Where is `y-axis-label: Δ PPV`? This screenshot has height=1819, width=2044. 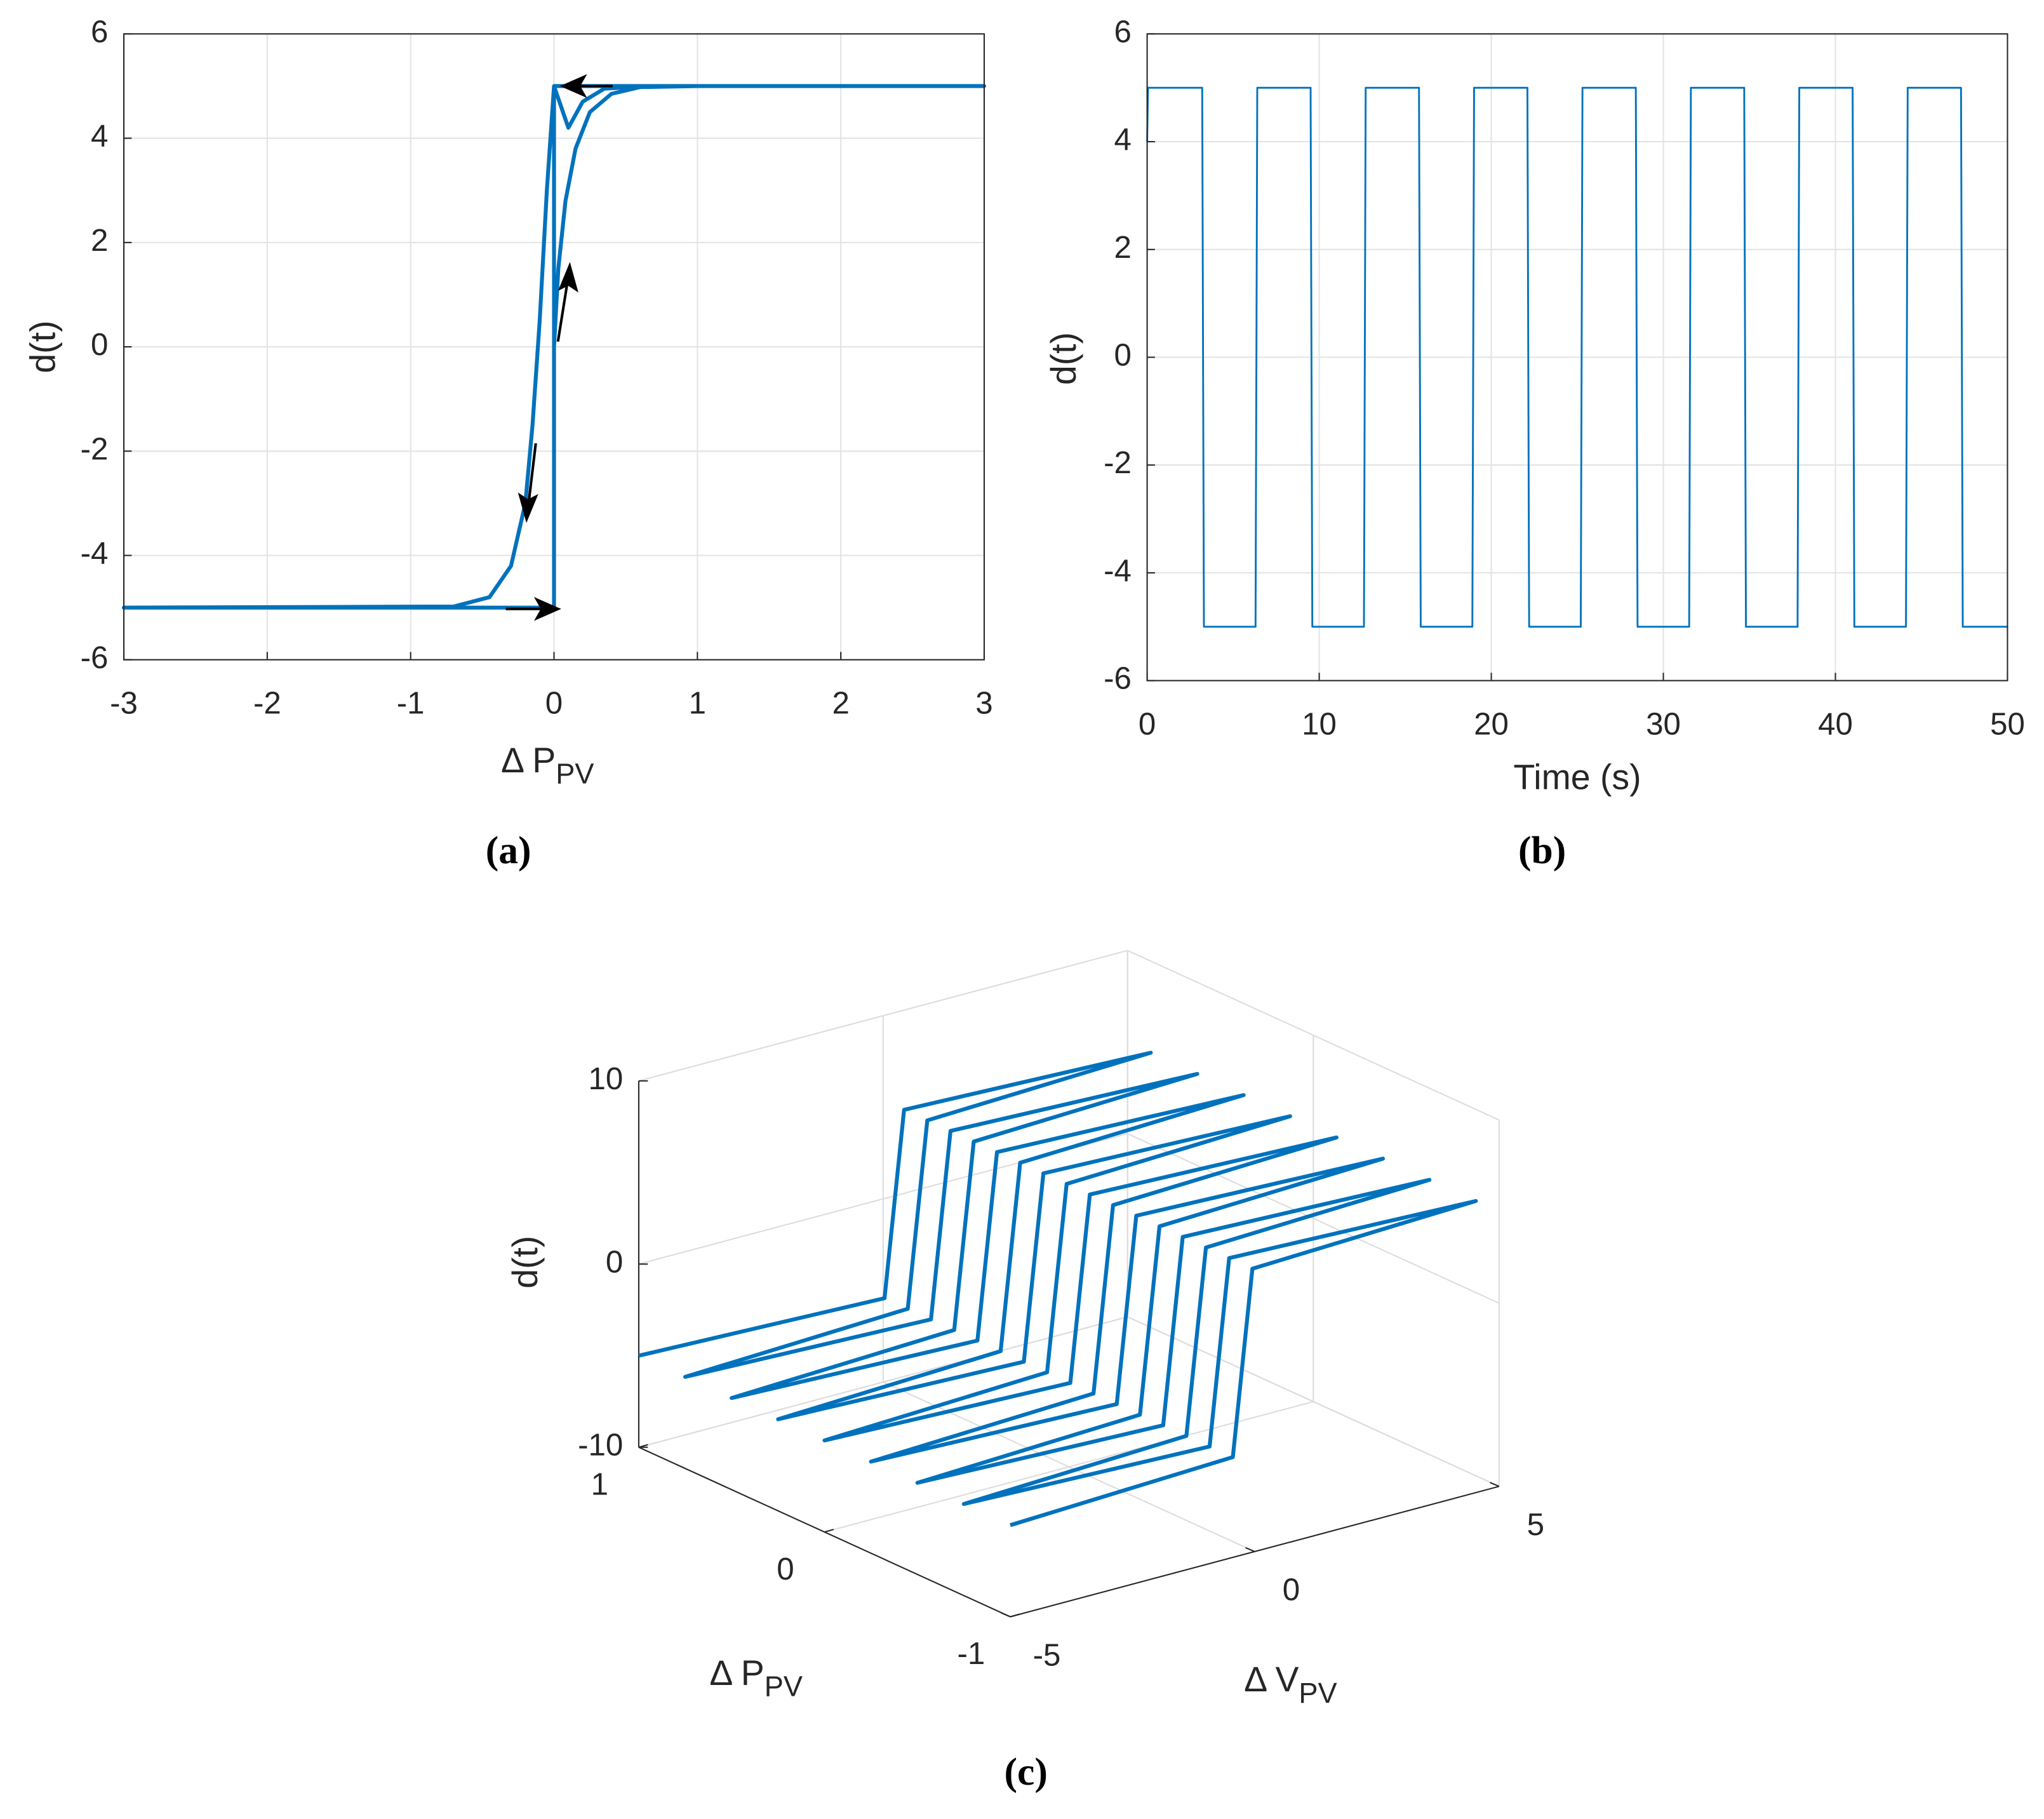 y-axis-label: Δ PPV is located at coordinates (756, 1678).